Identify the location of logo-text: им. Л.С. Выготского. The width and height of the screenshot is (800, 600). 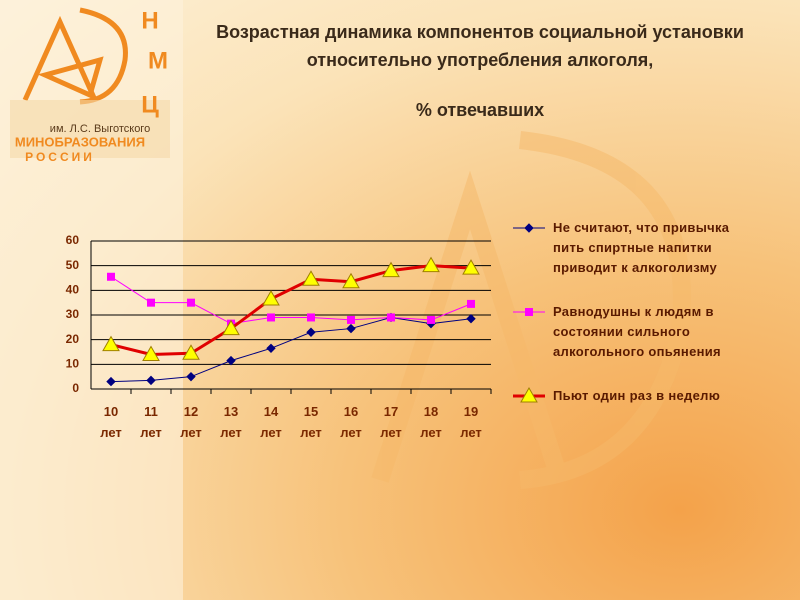
(100, 129).